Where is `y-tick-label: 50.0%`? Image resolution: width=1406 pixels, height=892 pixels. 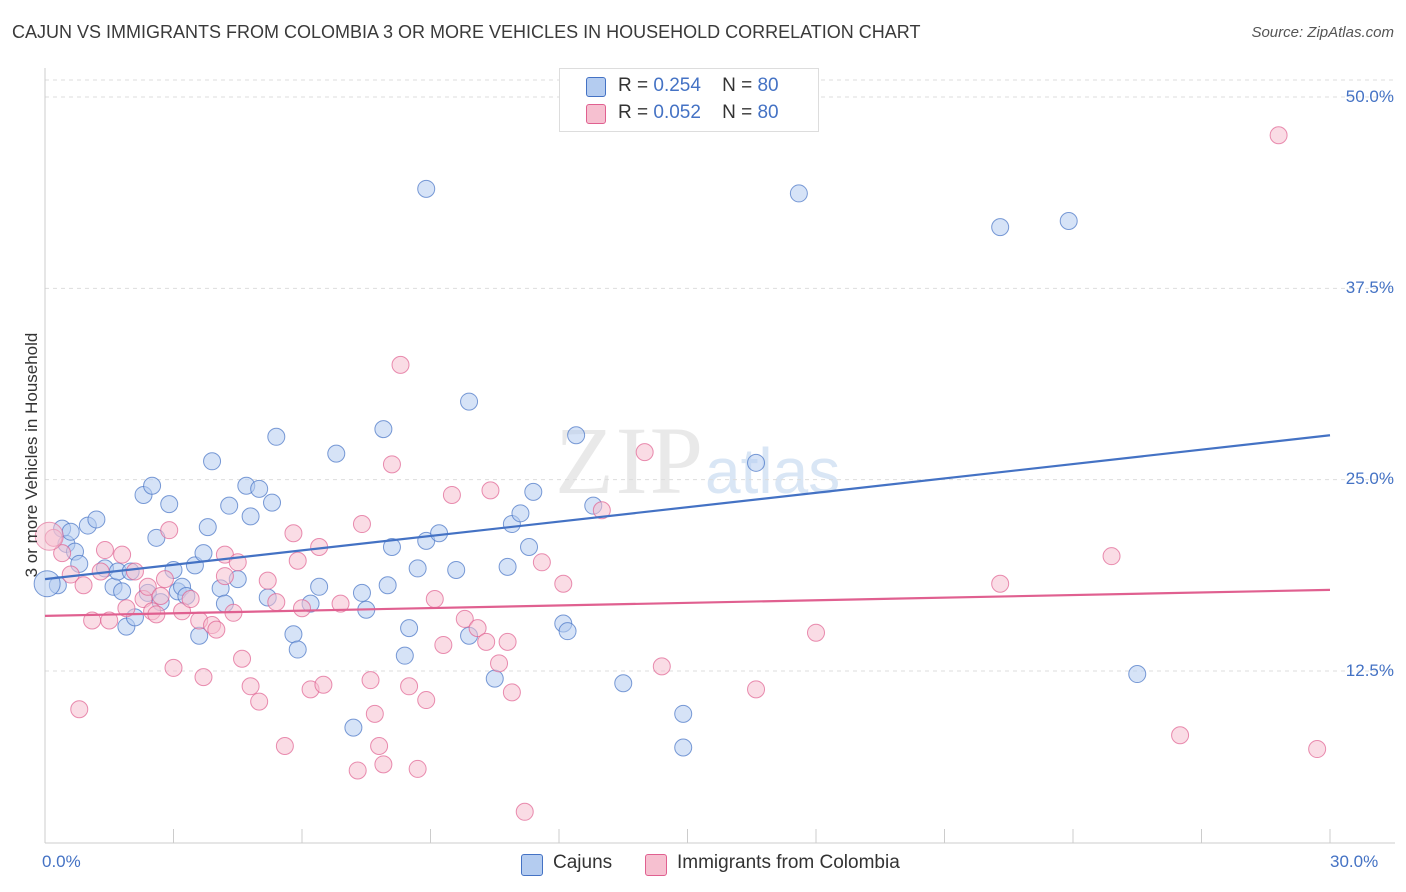 y-tick-label: 50.0% is located at coordinates (1369, 96).